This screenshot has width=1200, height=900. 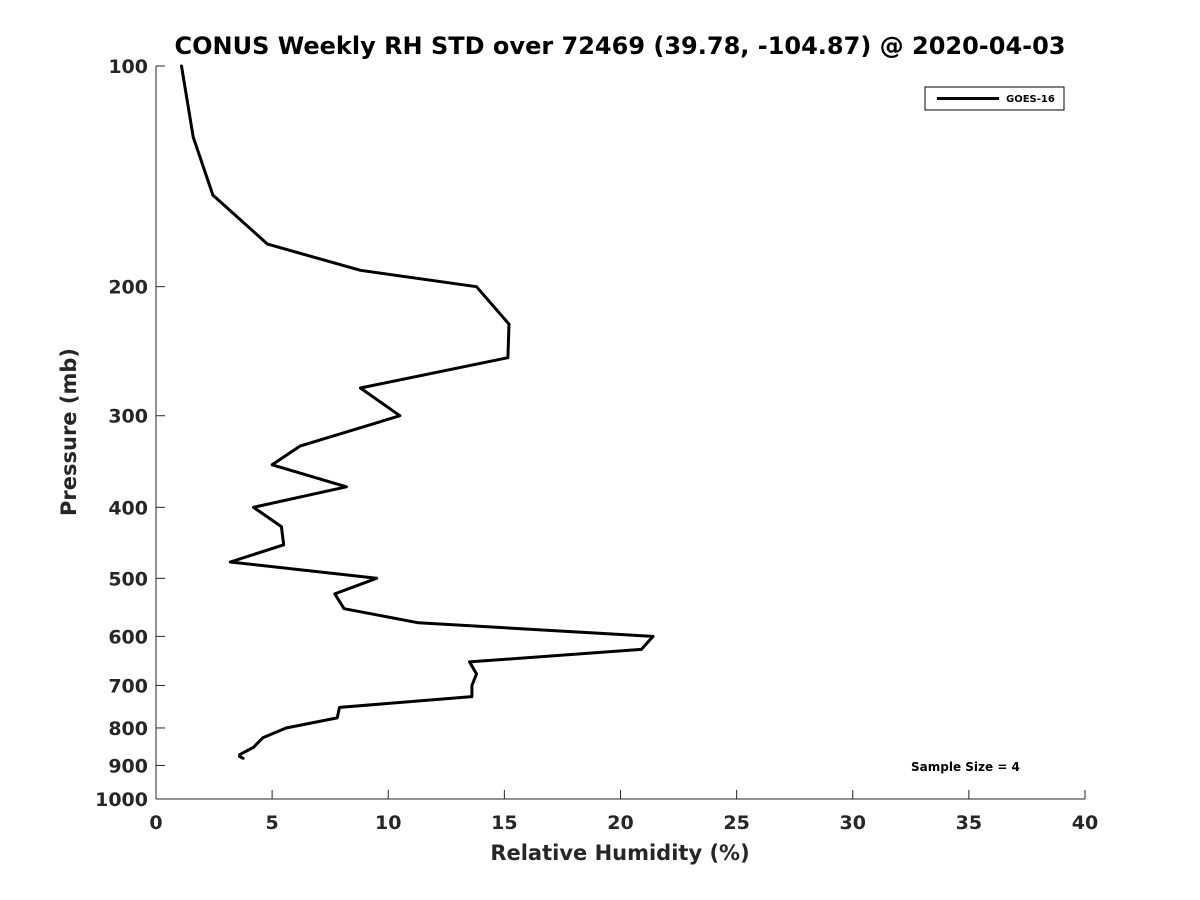 What do you see at coordinates (388, 823) in the screenshot?
I see `x-tick-label: 10` at bounding box center [388, 823].